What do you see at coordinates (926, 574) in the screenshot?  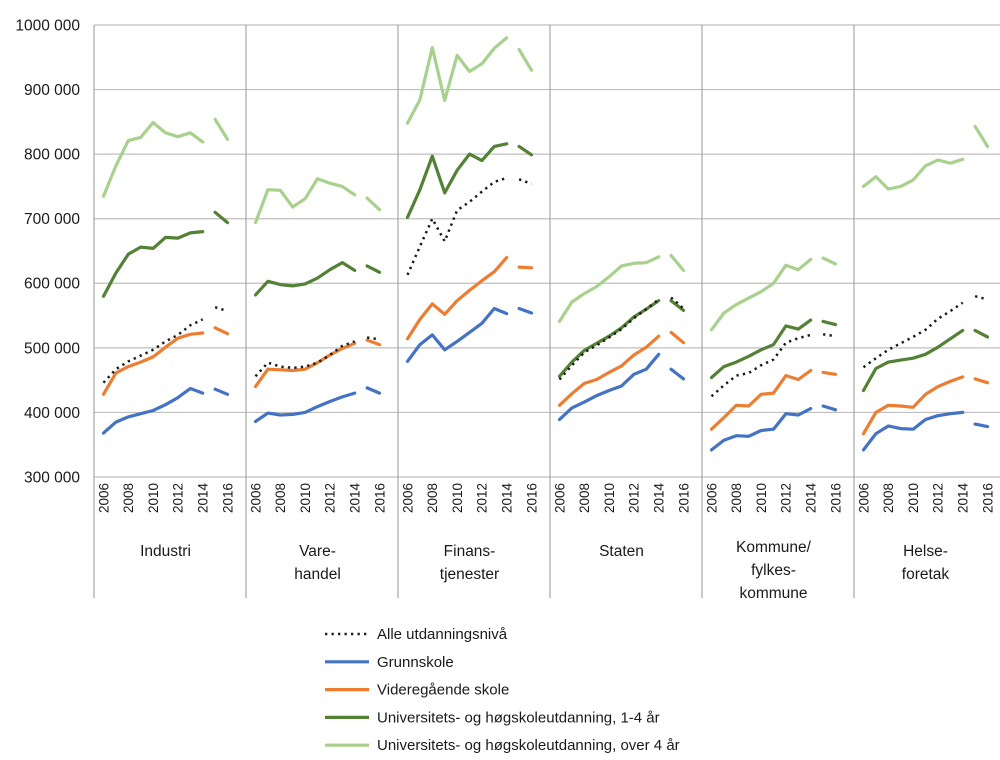 I see `sector-label: foretak` at bounding box center [926, 574].